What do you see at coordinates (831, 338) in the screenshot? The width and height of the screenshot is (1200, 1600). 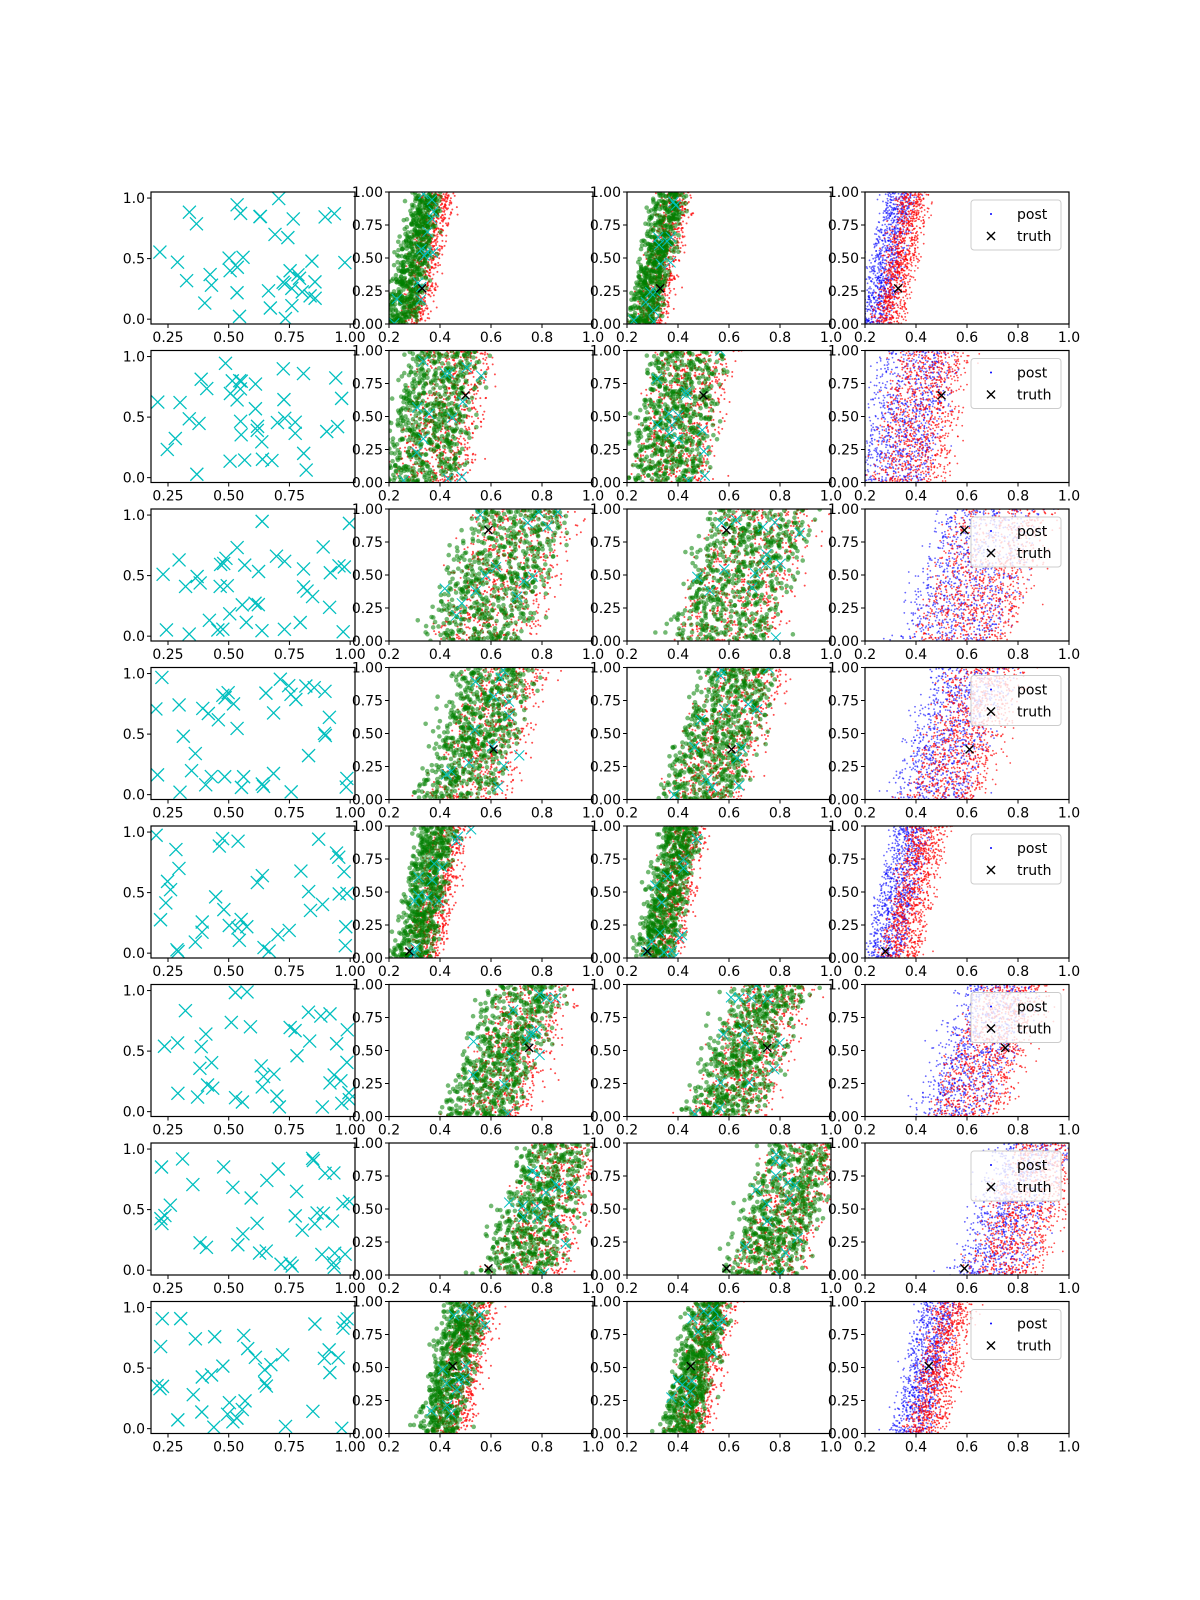 I see `x-tick-label: 1.0` at bounding box center [831, 338].